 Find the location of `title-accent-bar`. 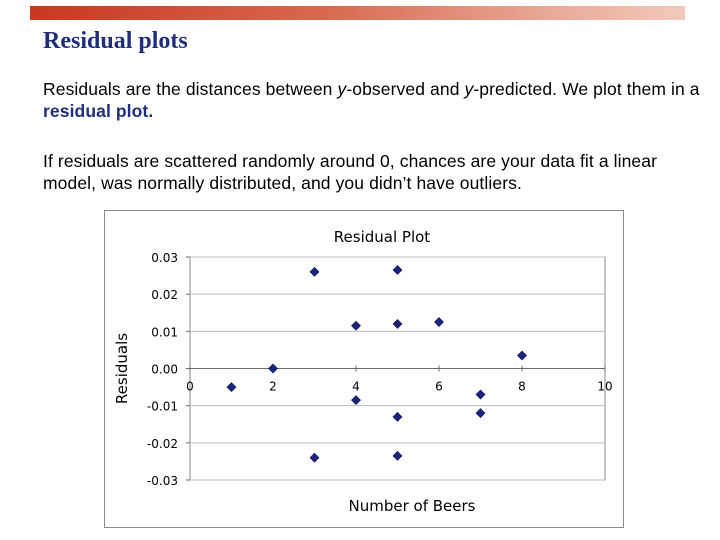

title-accent-bar is located at coordinates (357, 13).